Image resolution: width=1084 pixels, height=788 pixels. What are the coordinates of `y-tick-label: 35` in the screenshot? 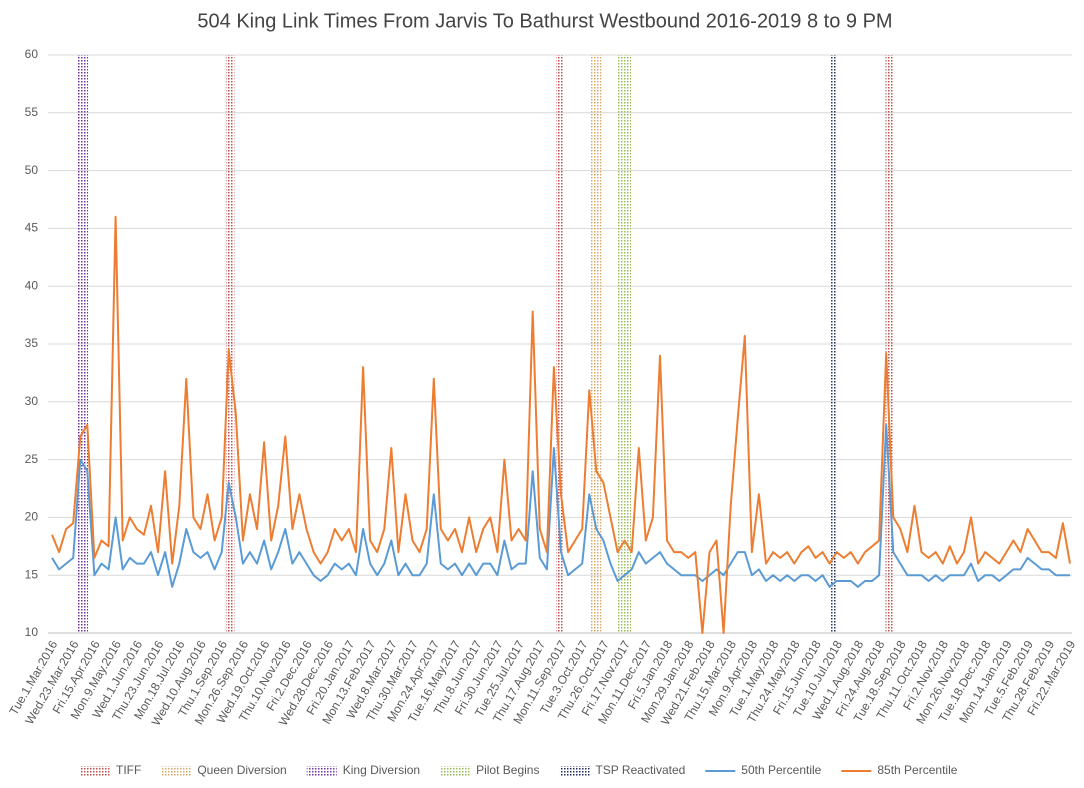 It's located at (32, 343).